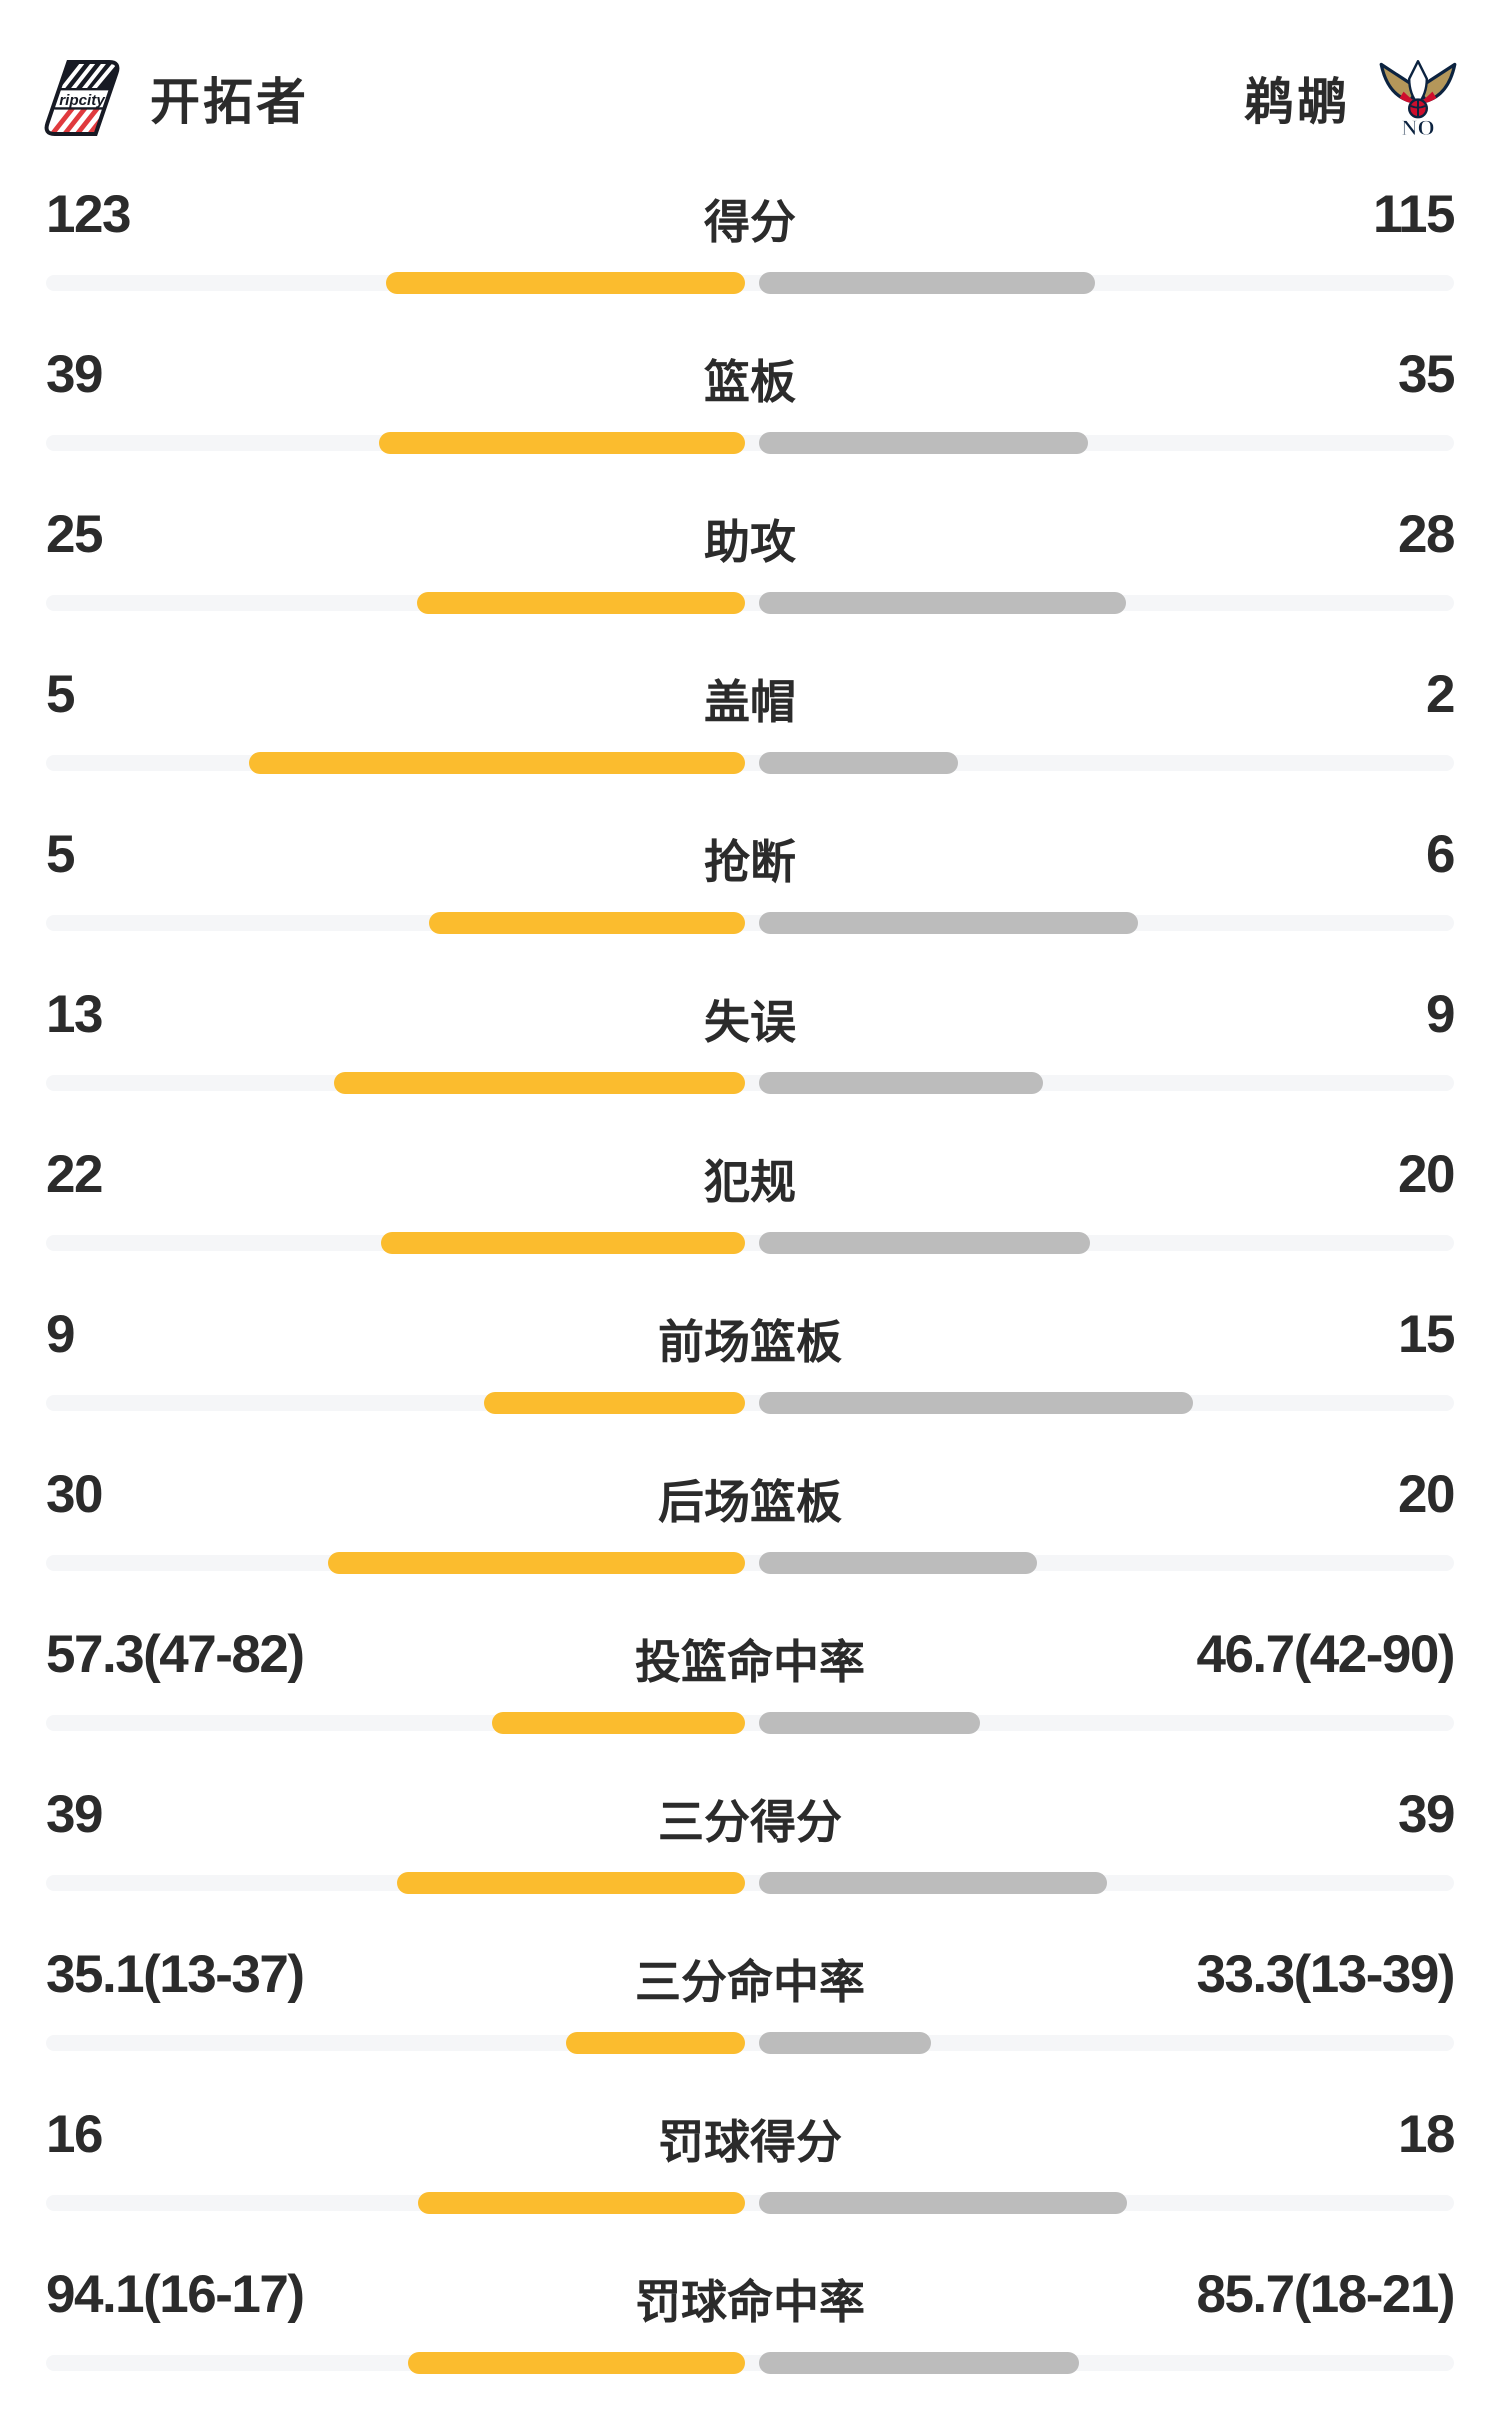 The width and height of the screenshot is (1500, 2410). What do you see at coordinates (1325, 2294) in the screenshot?
I see `away-value: 85.7(18-21)` at bounding box center [1325, 2294].